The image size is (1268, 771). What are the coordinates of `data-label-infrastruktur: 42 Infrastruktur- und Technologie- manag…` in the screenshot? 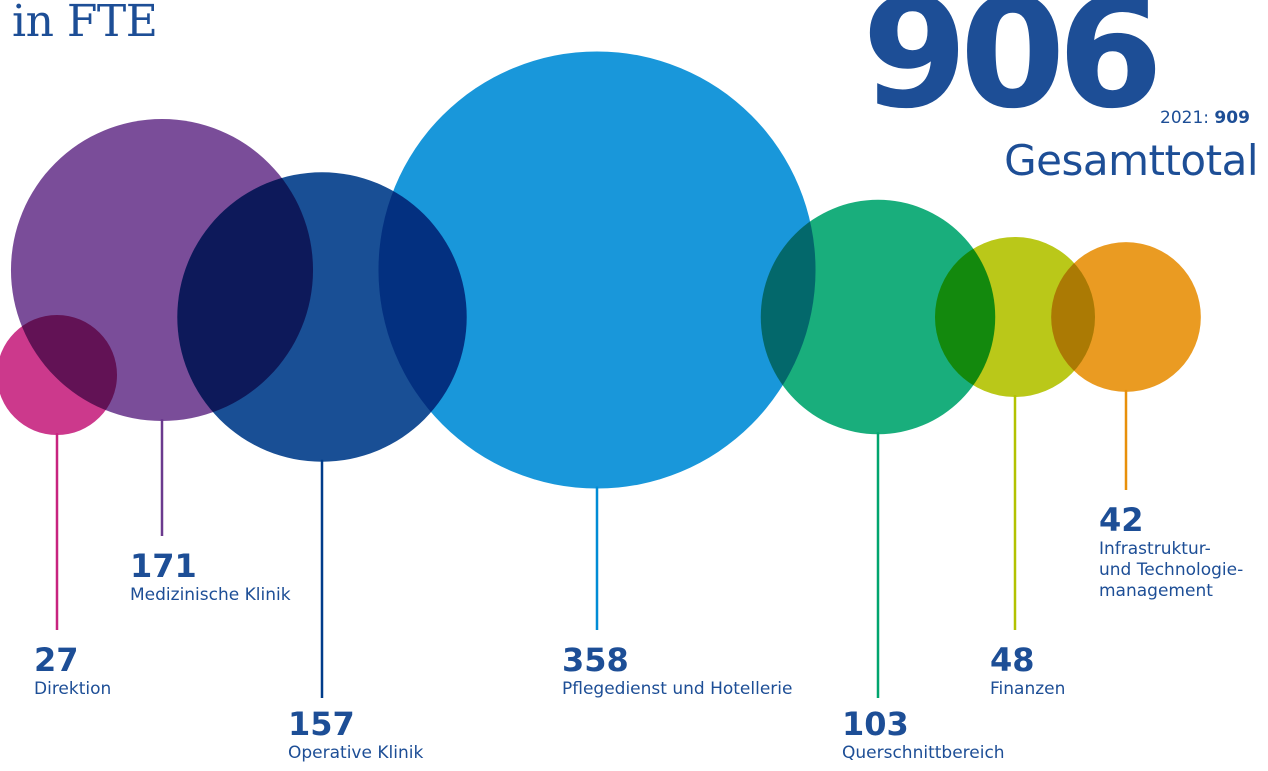 It's located at (1171, 553).